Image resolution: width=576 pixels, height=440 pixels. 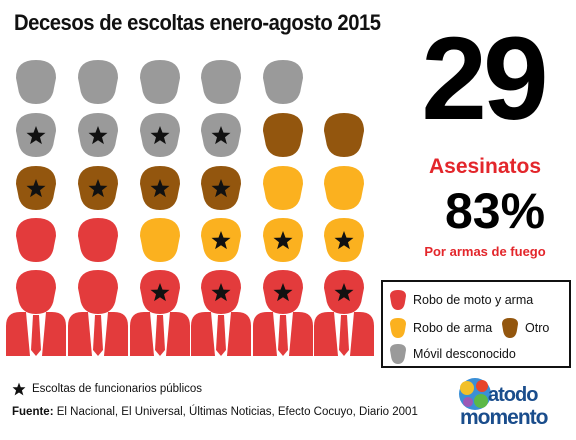 I want to click on legend-label: Robo de moto y arma, so click(x=473, y=300).